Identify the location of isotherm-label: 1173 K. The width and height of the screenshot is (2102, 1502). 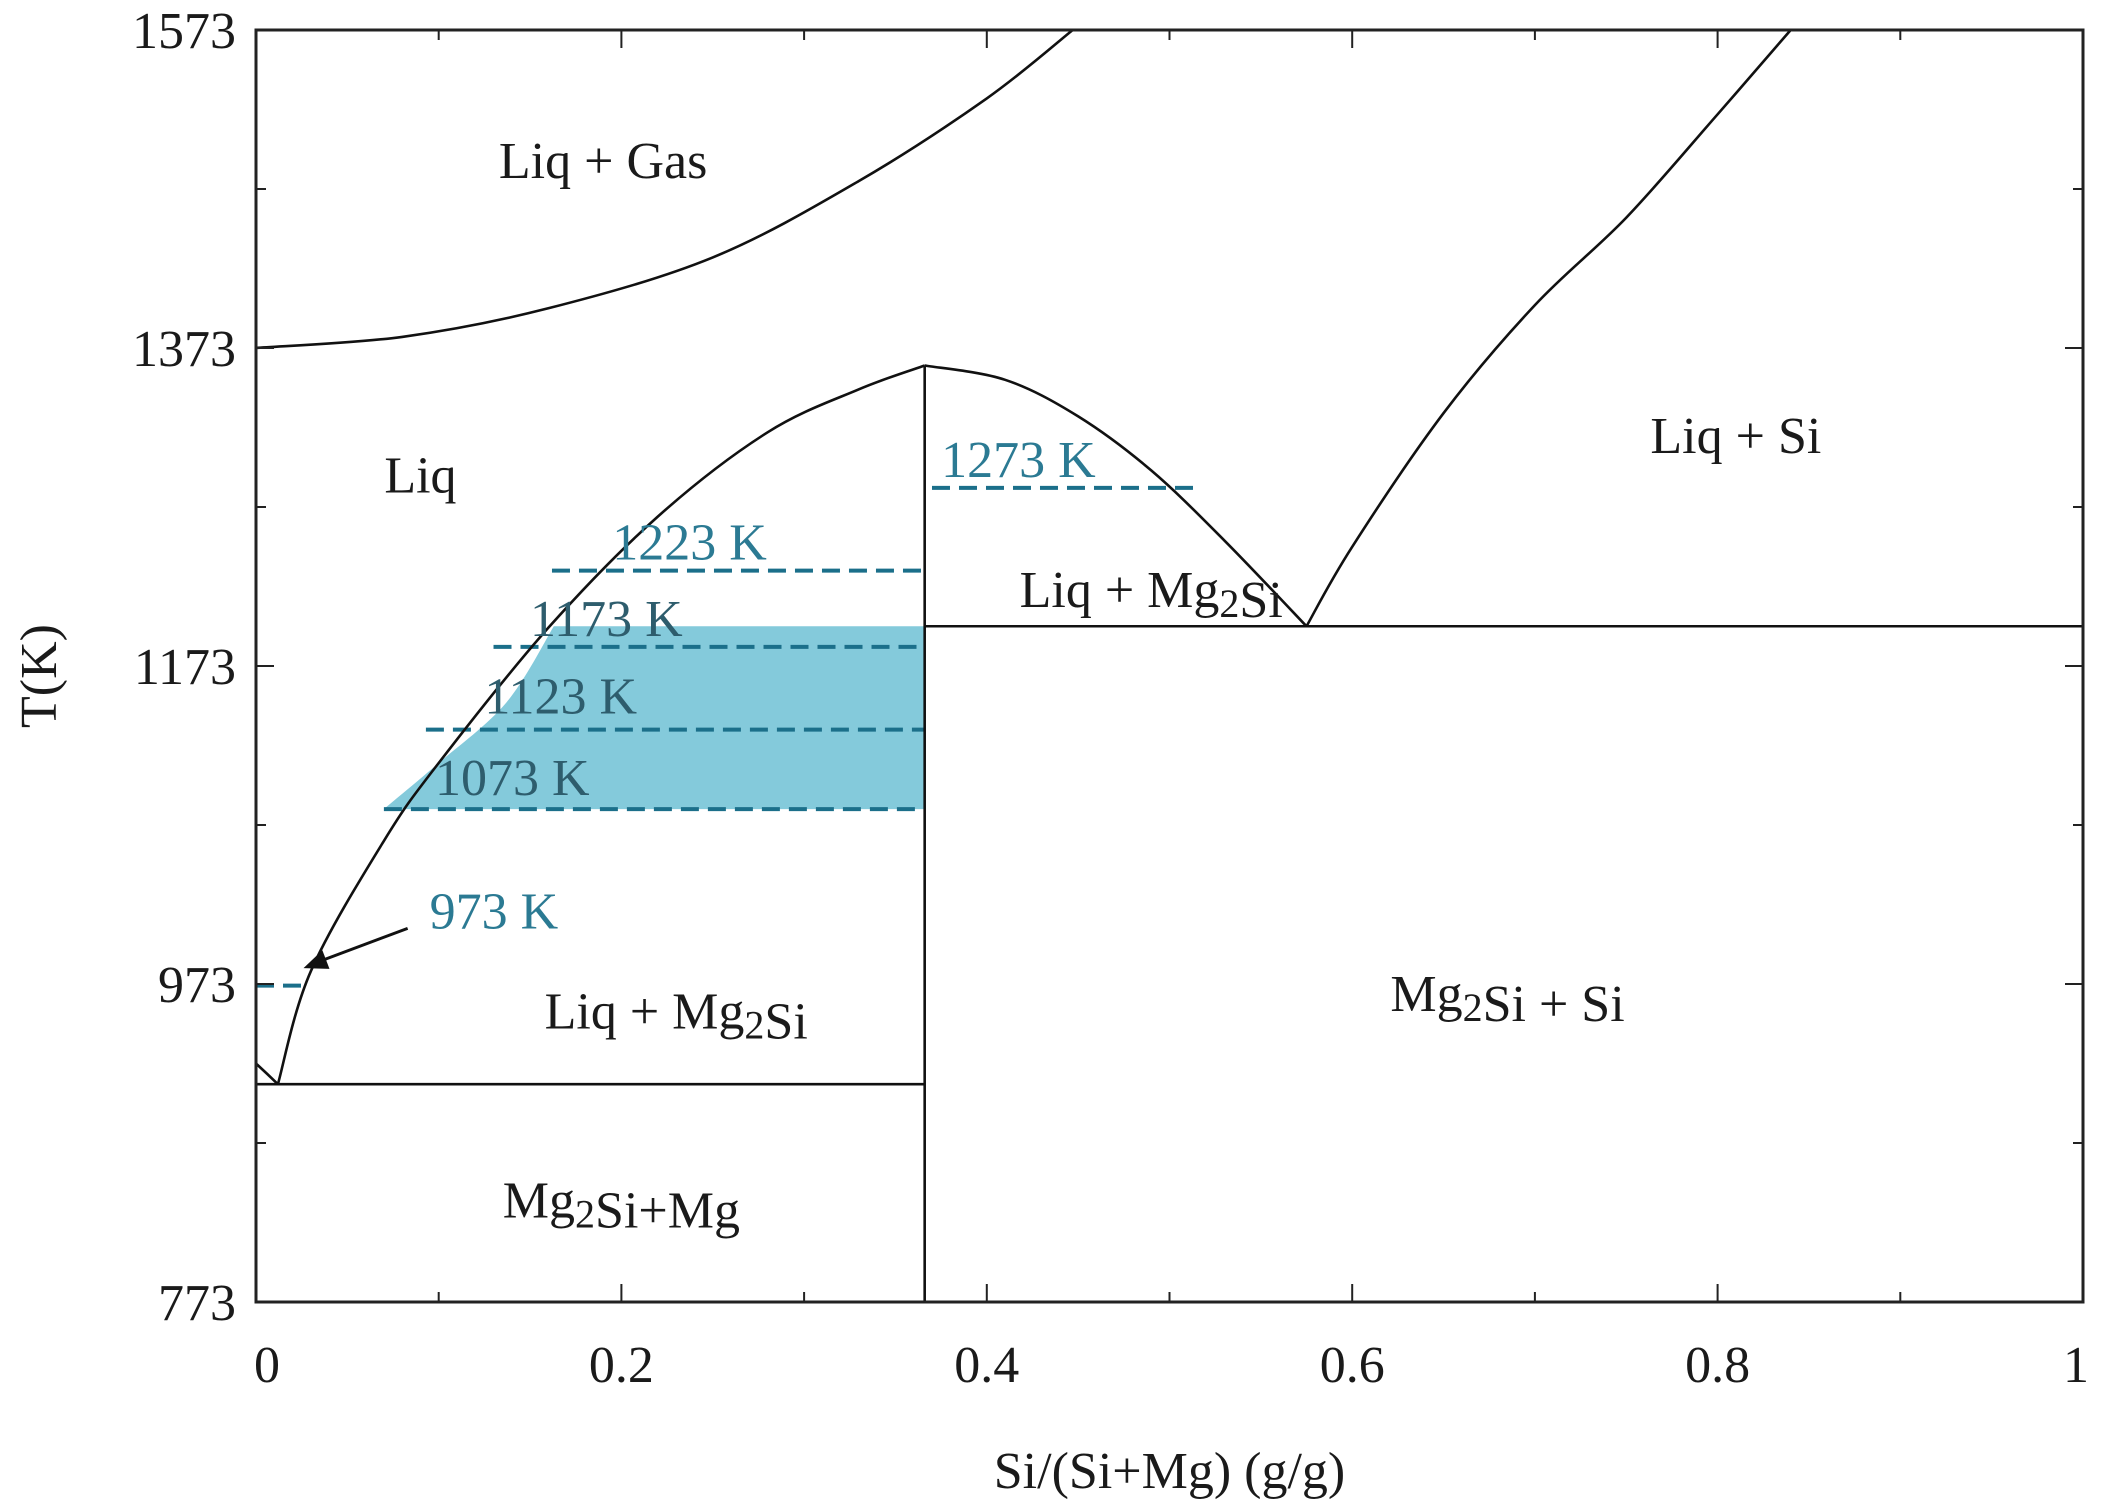
(606, 619).